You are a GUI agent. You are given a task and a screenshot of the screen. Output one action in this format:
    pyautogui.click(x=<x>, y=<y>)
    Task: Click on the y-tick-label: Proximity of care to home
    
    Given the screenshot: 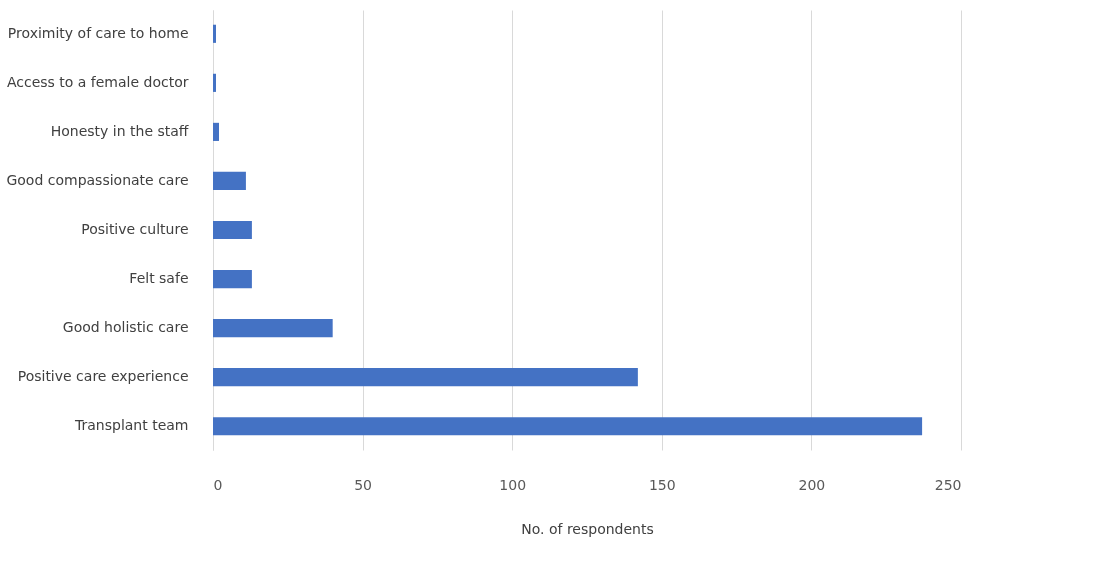 What is the action you would take?
    pyautogui.click(x=98, y=32)
    